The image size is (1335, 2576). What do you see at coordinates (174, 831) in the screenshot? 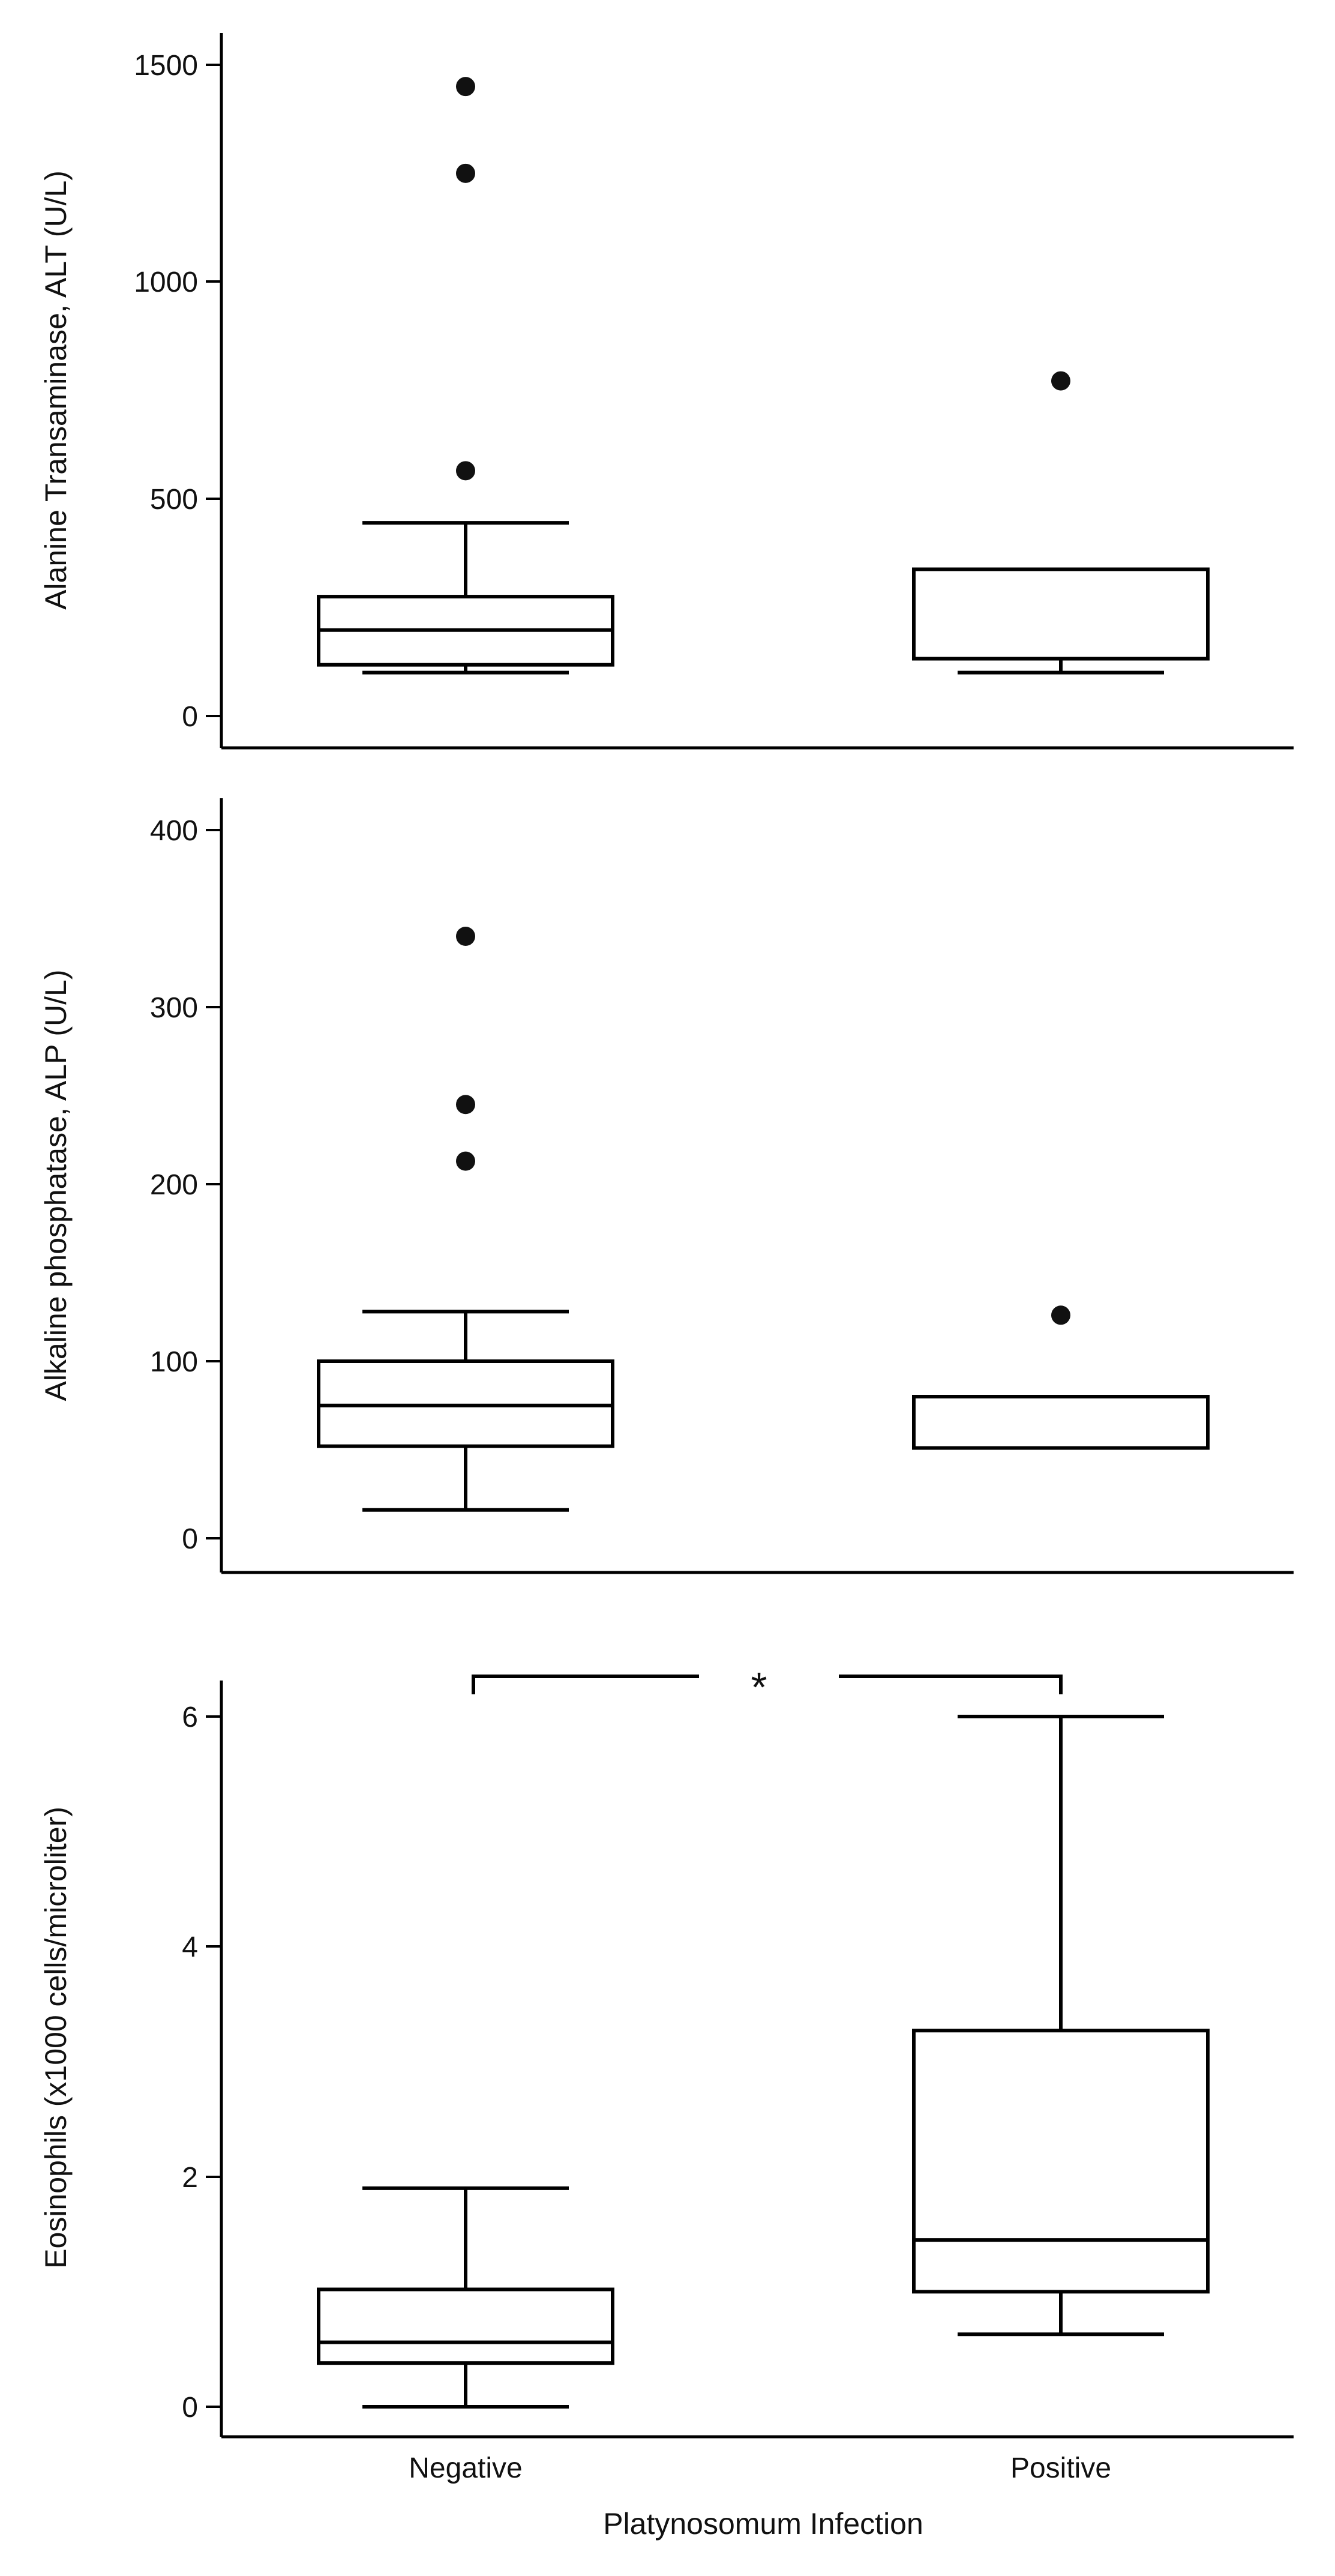
I see `alp-ytick-label: 400` at bounding box center [174, 831].